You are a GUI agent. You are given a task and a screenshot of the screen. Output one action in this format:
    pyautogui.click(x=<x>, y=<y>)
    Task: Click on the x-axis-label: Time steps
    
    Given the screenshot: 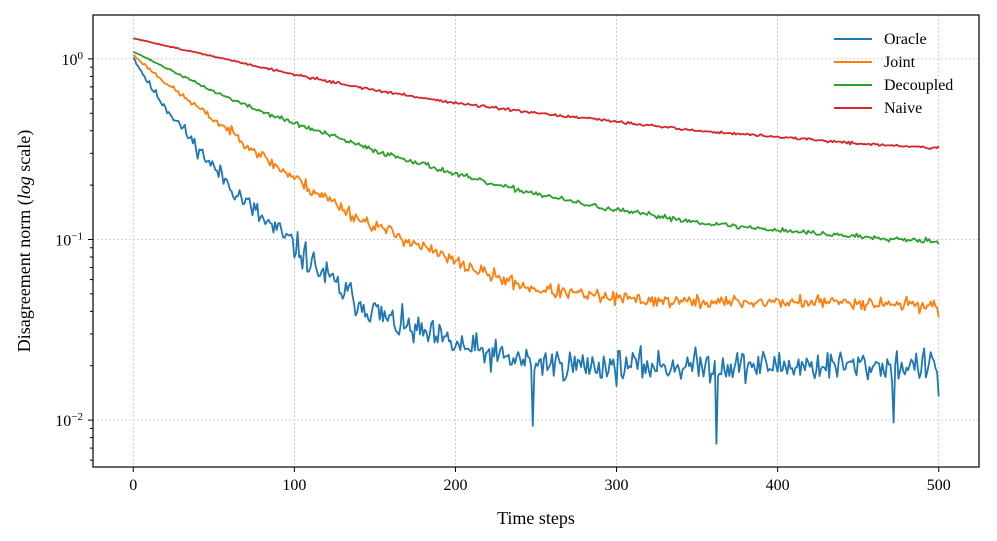 What is the action you would take?
    pyautogui.click(x=536, y=518)
    